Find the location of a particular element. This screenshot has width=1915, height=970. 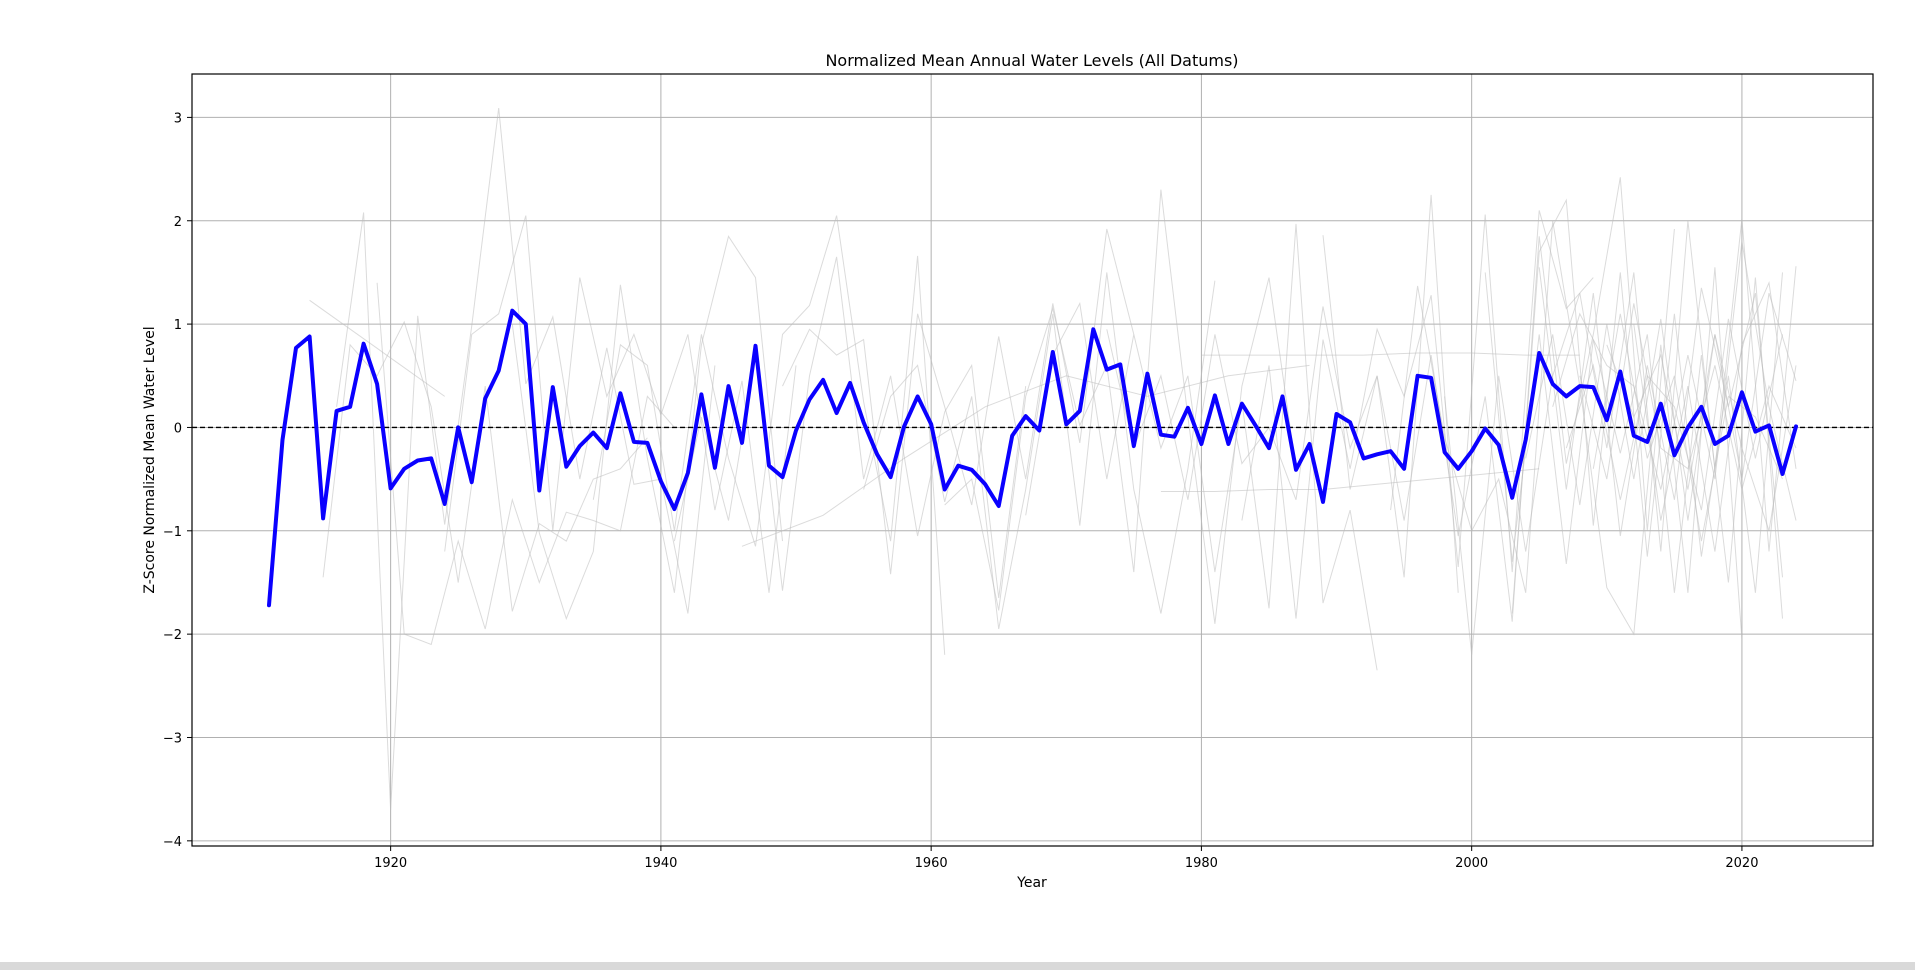

x-tick-label: 1920 is located at coordinates (390, 863).